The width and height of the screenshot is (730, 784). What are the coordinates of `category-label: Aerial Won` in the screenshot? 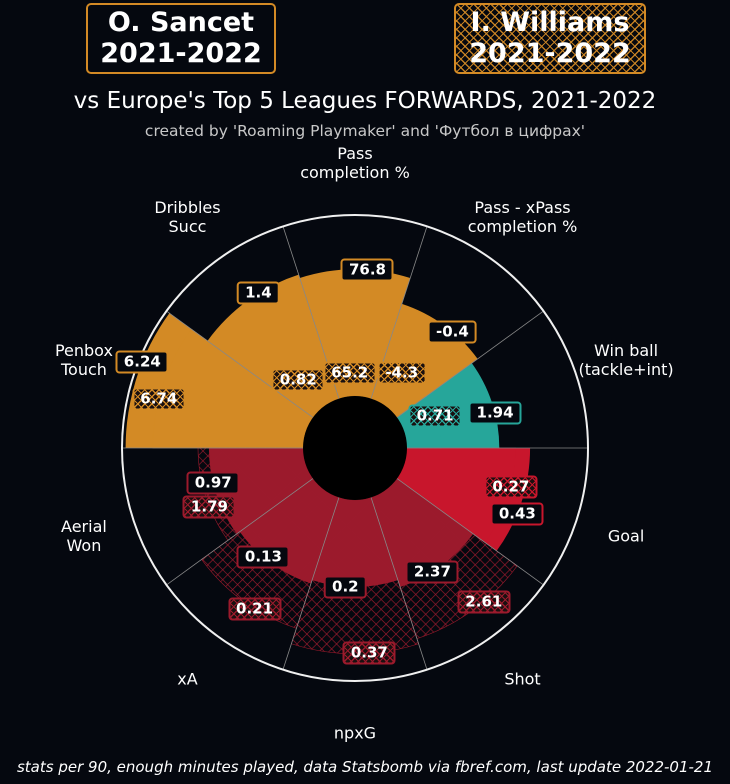 It's located at (84, 536).